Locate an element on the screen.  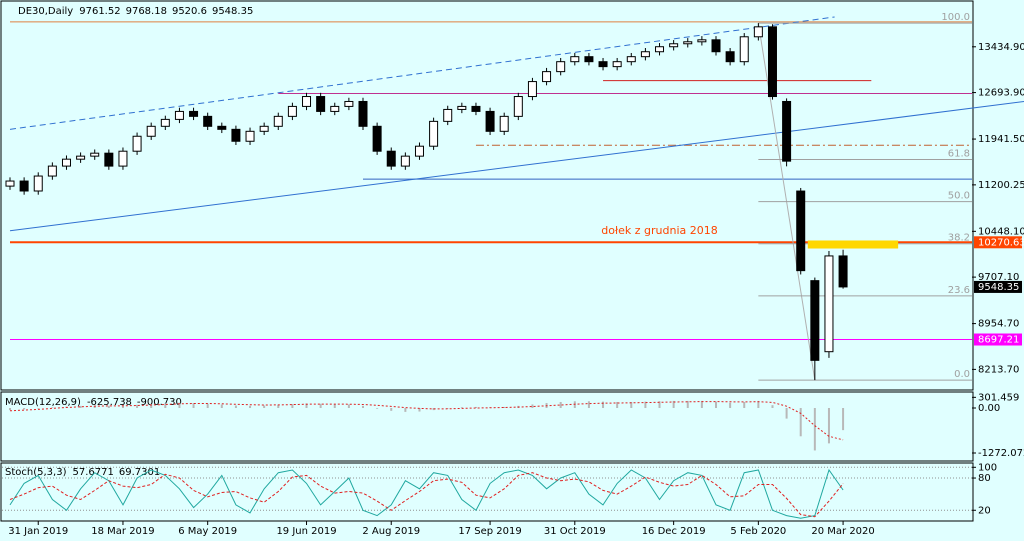
price-label: 10270.63 is located at coordinates (1001, 242).